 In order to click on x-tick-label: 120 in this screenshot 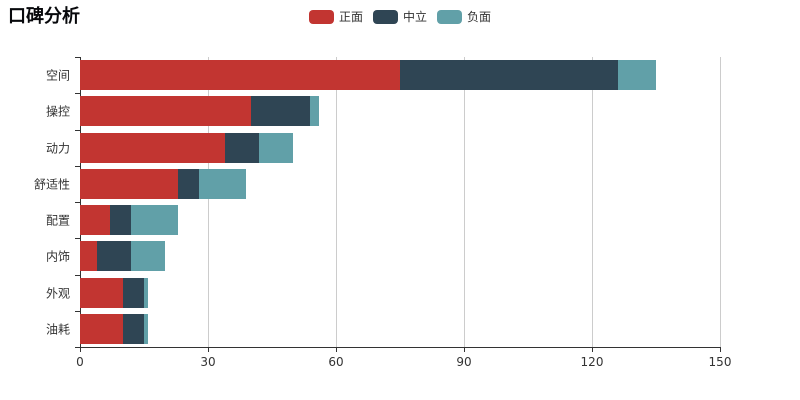, I will do `click(592, 362)`.